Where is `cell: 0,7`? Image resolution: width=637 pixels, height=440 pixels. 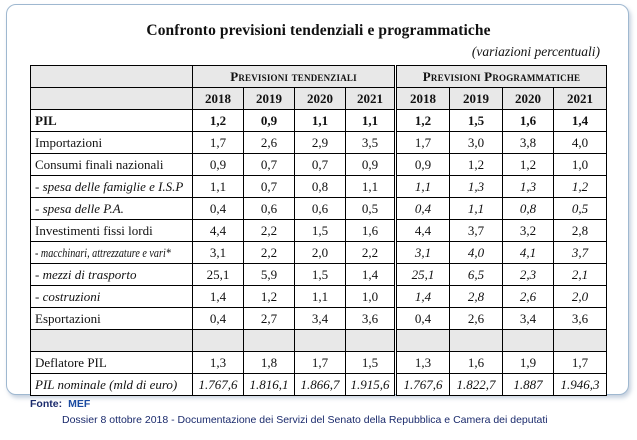
cell: 0,7 is located at coordinates (320, 164).